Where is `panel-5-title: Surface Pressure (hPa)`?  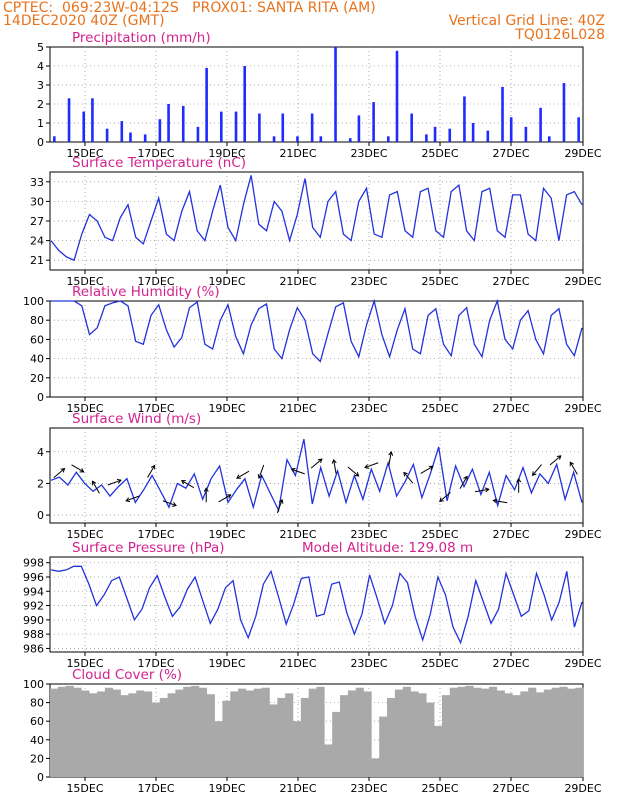
panel-5-title: Surface Pressure (hPa) is located at coordinates (148, 548).